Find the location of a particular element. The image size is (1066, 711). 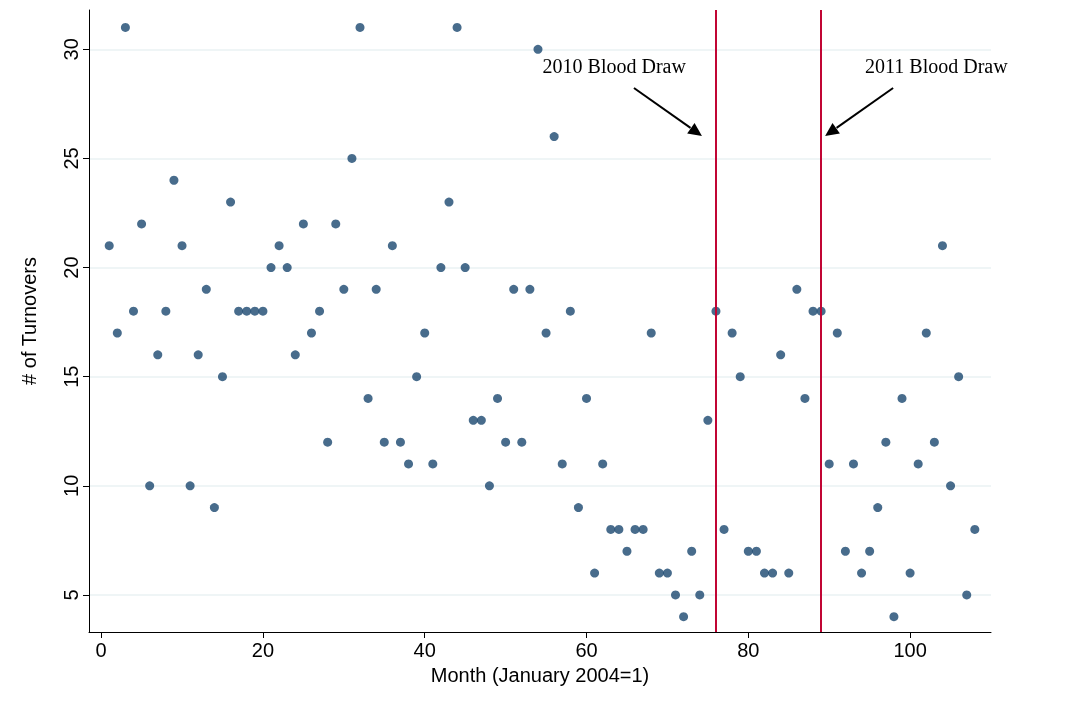

x-axis-title: Month (January 2004=1) is located at coordinates (540, 674).